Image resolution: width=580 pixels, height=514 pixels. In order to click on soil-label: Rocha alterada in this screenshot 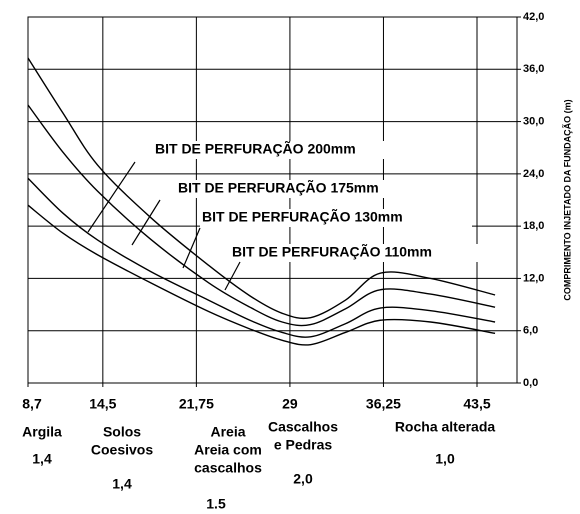, I will do `click(445, 427)`.